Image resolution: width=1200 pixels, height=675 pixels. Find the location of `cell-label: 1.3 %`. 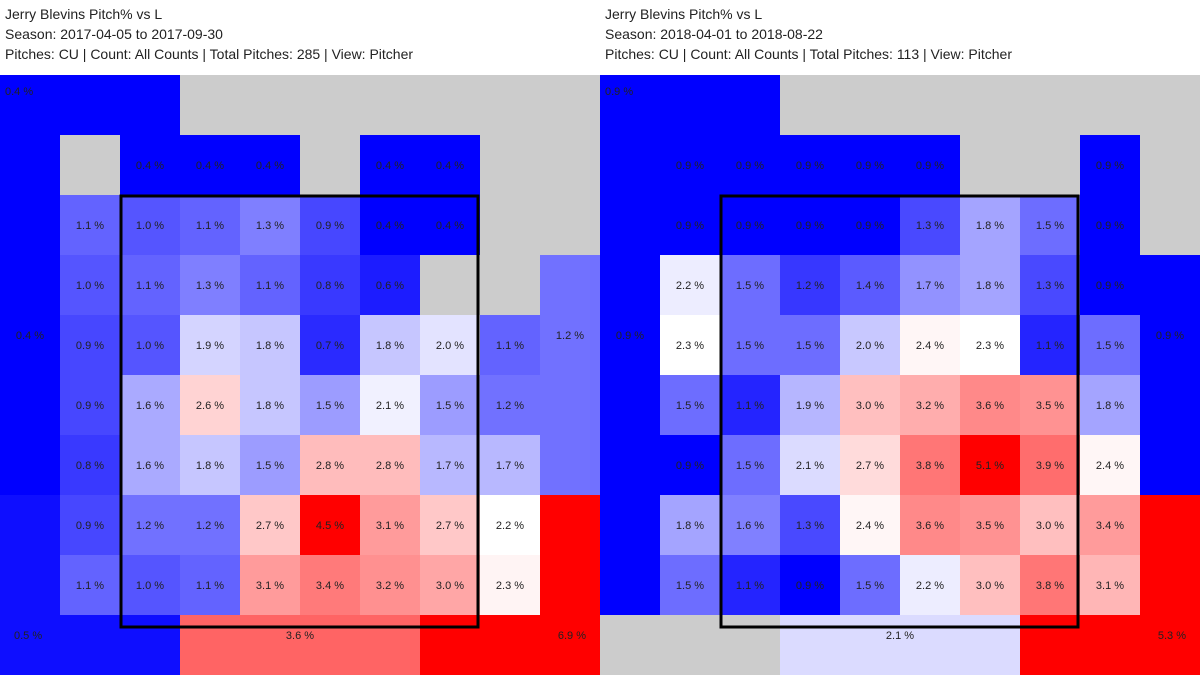

cell-label: 1.3 % is located at coordinates (930, 226).